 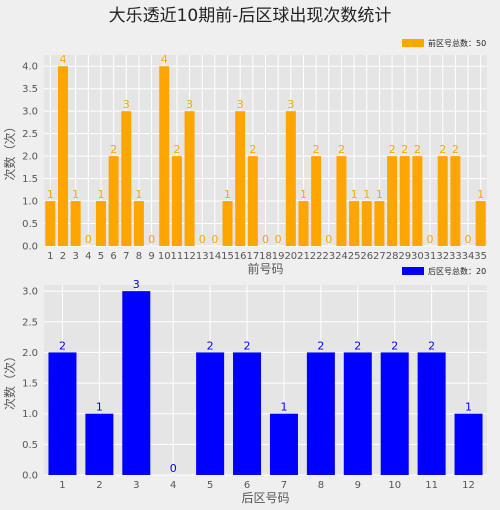 I want to click on bar-value-label: 4, so click(x=62, y=59).